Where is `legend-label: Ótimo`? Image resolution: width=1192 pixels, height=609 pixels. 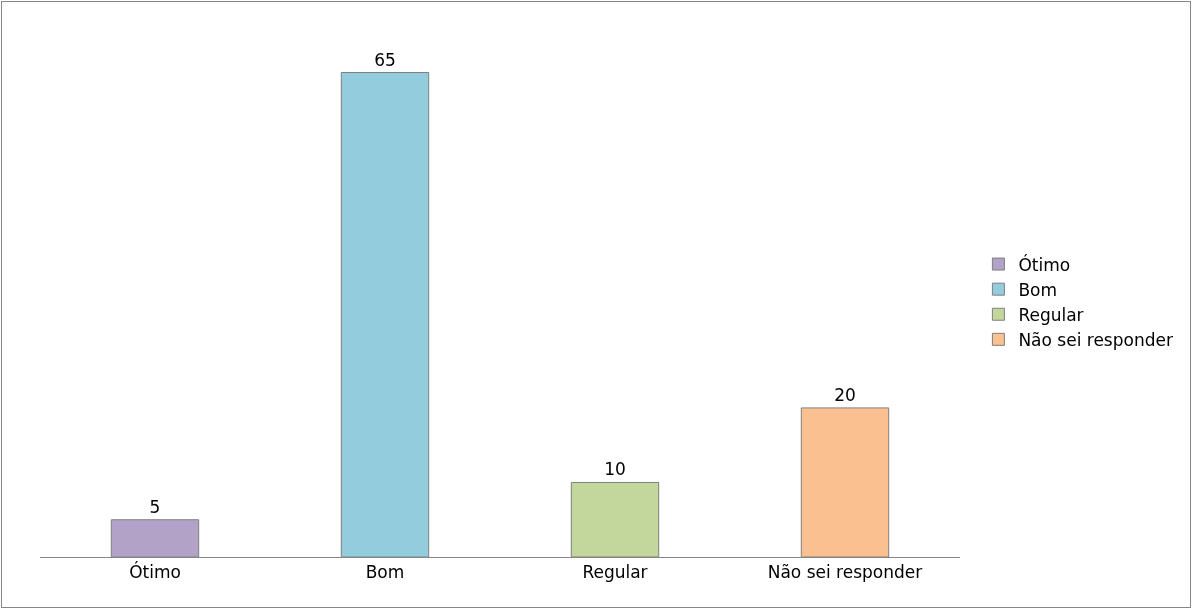 legend-label: Ótimo is located at coordinates (1044, 264).